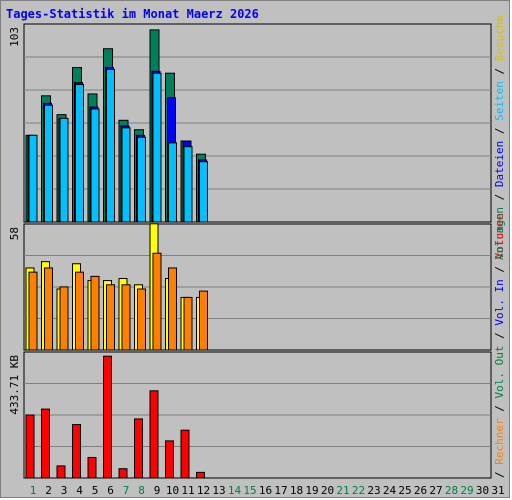 This screenshot has width=512, height=500. Describe the element at coordinates (311, 490) in the screenshot. I see `x-axis-tick-label: 19` at that location.